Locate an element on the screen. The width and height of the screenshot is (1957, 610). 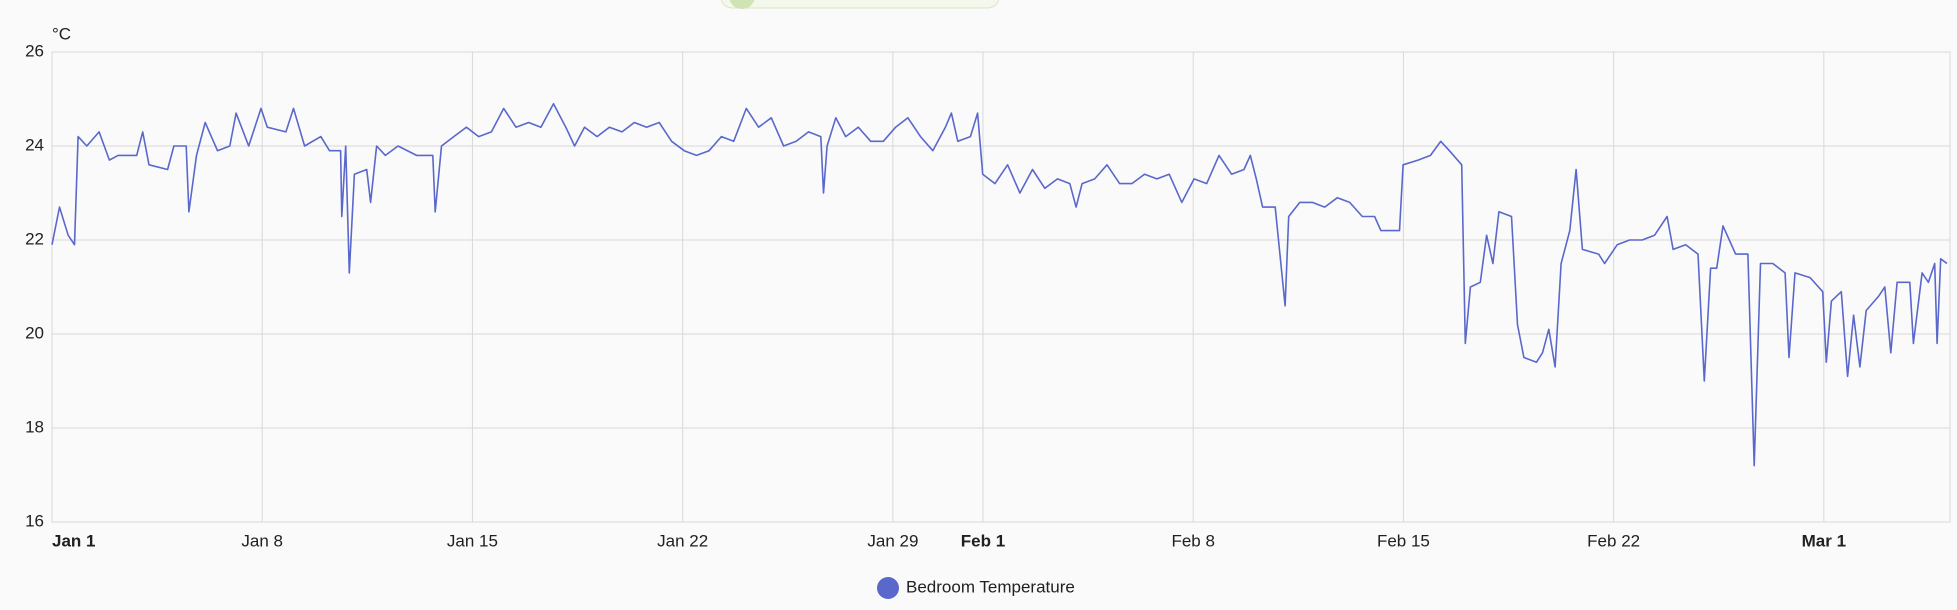
y-tick-label: 20 is located at coordinates (34, 332).